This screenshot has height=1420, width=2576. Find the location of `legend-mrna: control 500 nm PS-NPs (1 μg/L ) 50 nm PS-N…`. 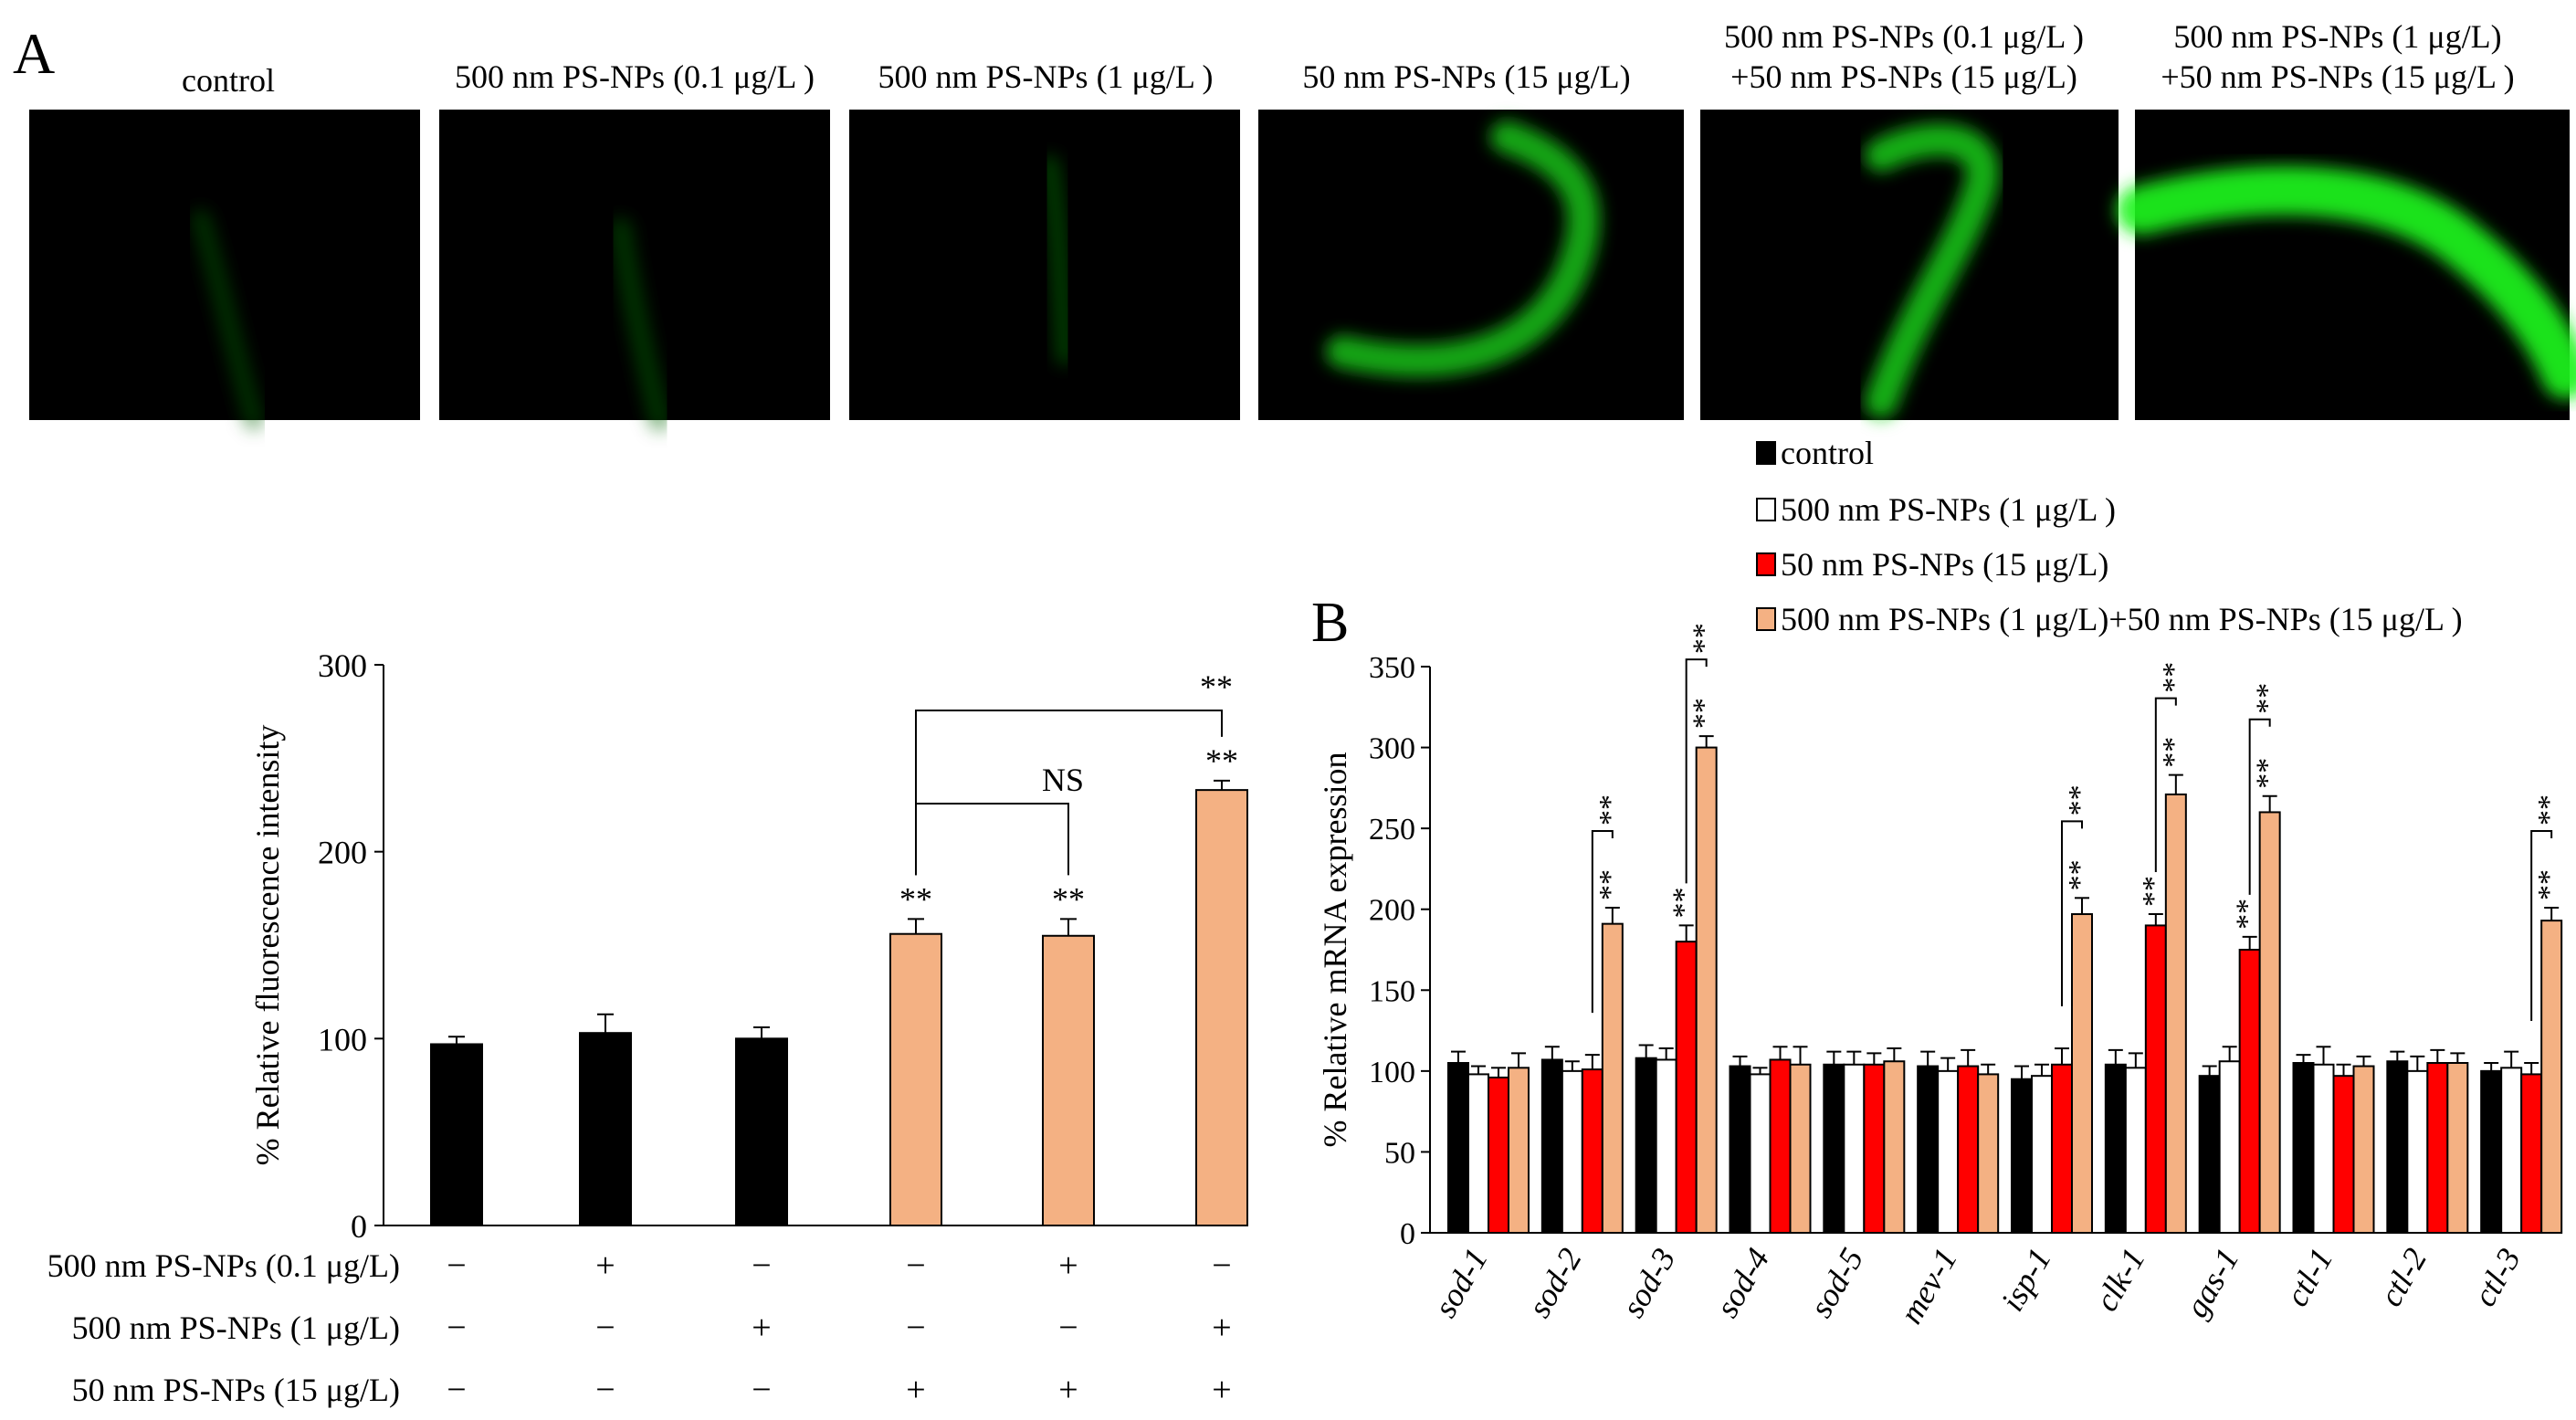

legend-mrna: control 500 nm PS-NPs (1 μg/L ) 50 nm PS-N… is located at coordinates (2109, 536).